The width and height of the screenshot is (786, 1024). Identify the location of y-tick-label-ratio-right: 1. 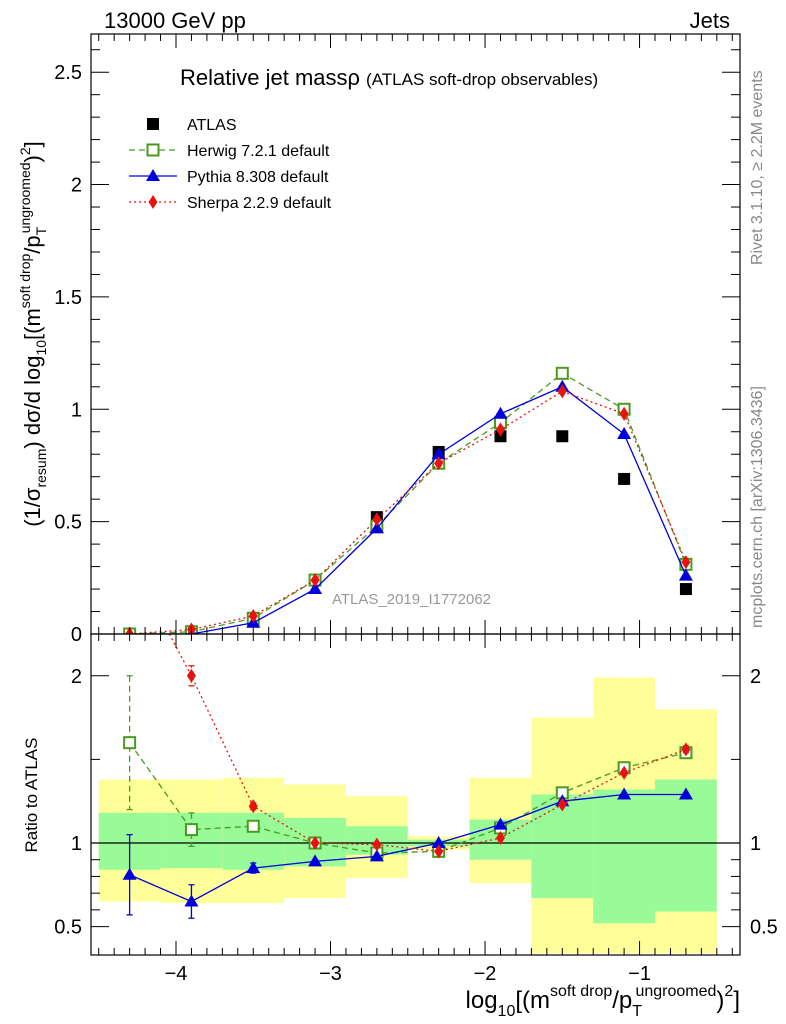
(755, 844).